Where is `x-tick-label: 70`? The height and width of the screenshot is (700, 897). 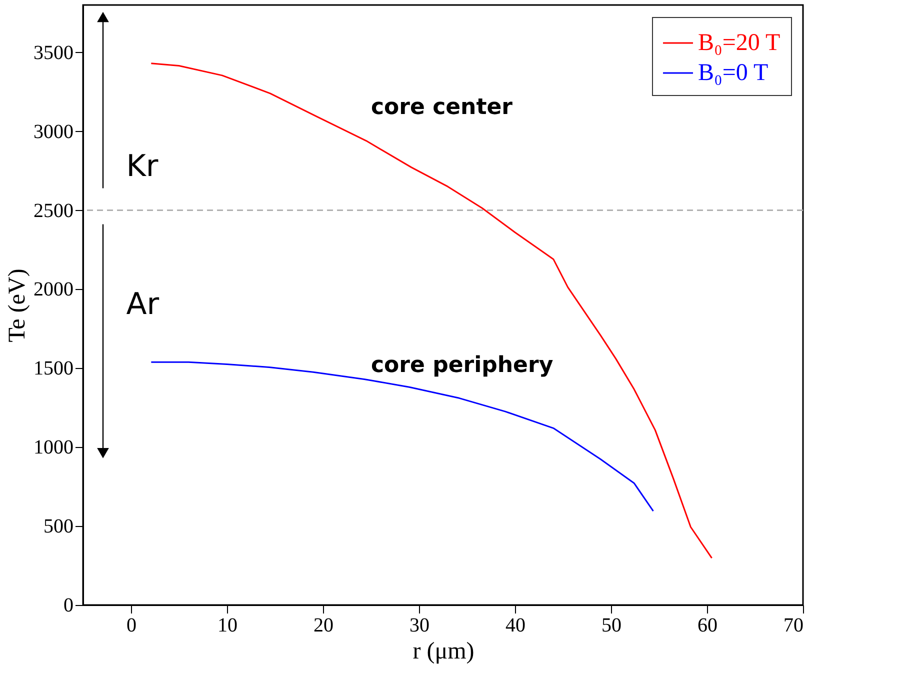
x-tick-label: 70 is located at coordinates (794, 625).